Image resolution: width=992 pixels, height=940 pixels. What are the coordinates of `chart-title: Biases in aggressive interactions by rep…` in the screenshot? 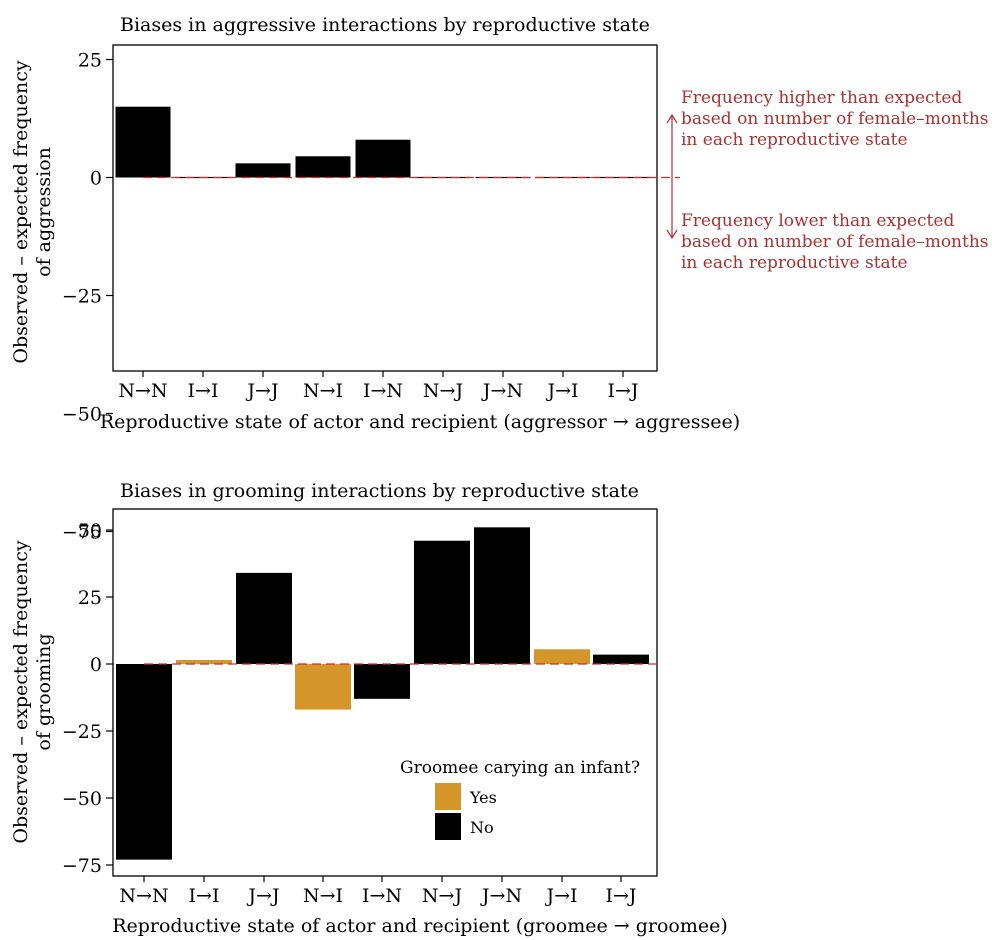 It's located at (385, 25).